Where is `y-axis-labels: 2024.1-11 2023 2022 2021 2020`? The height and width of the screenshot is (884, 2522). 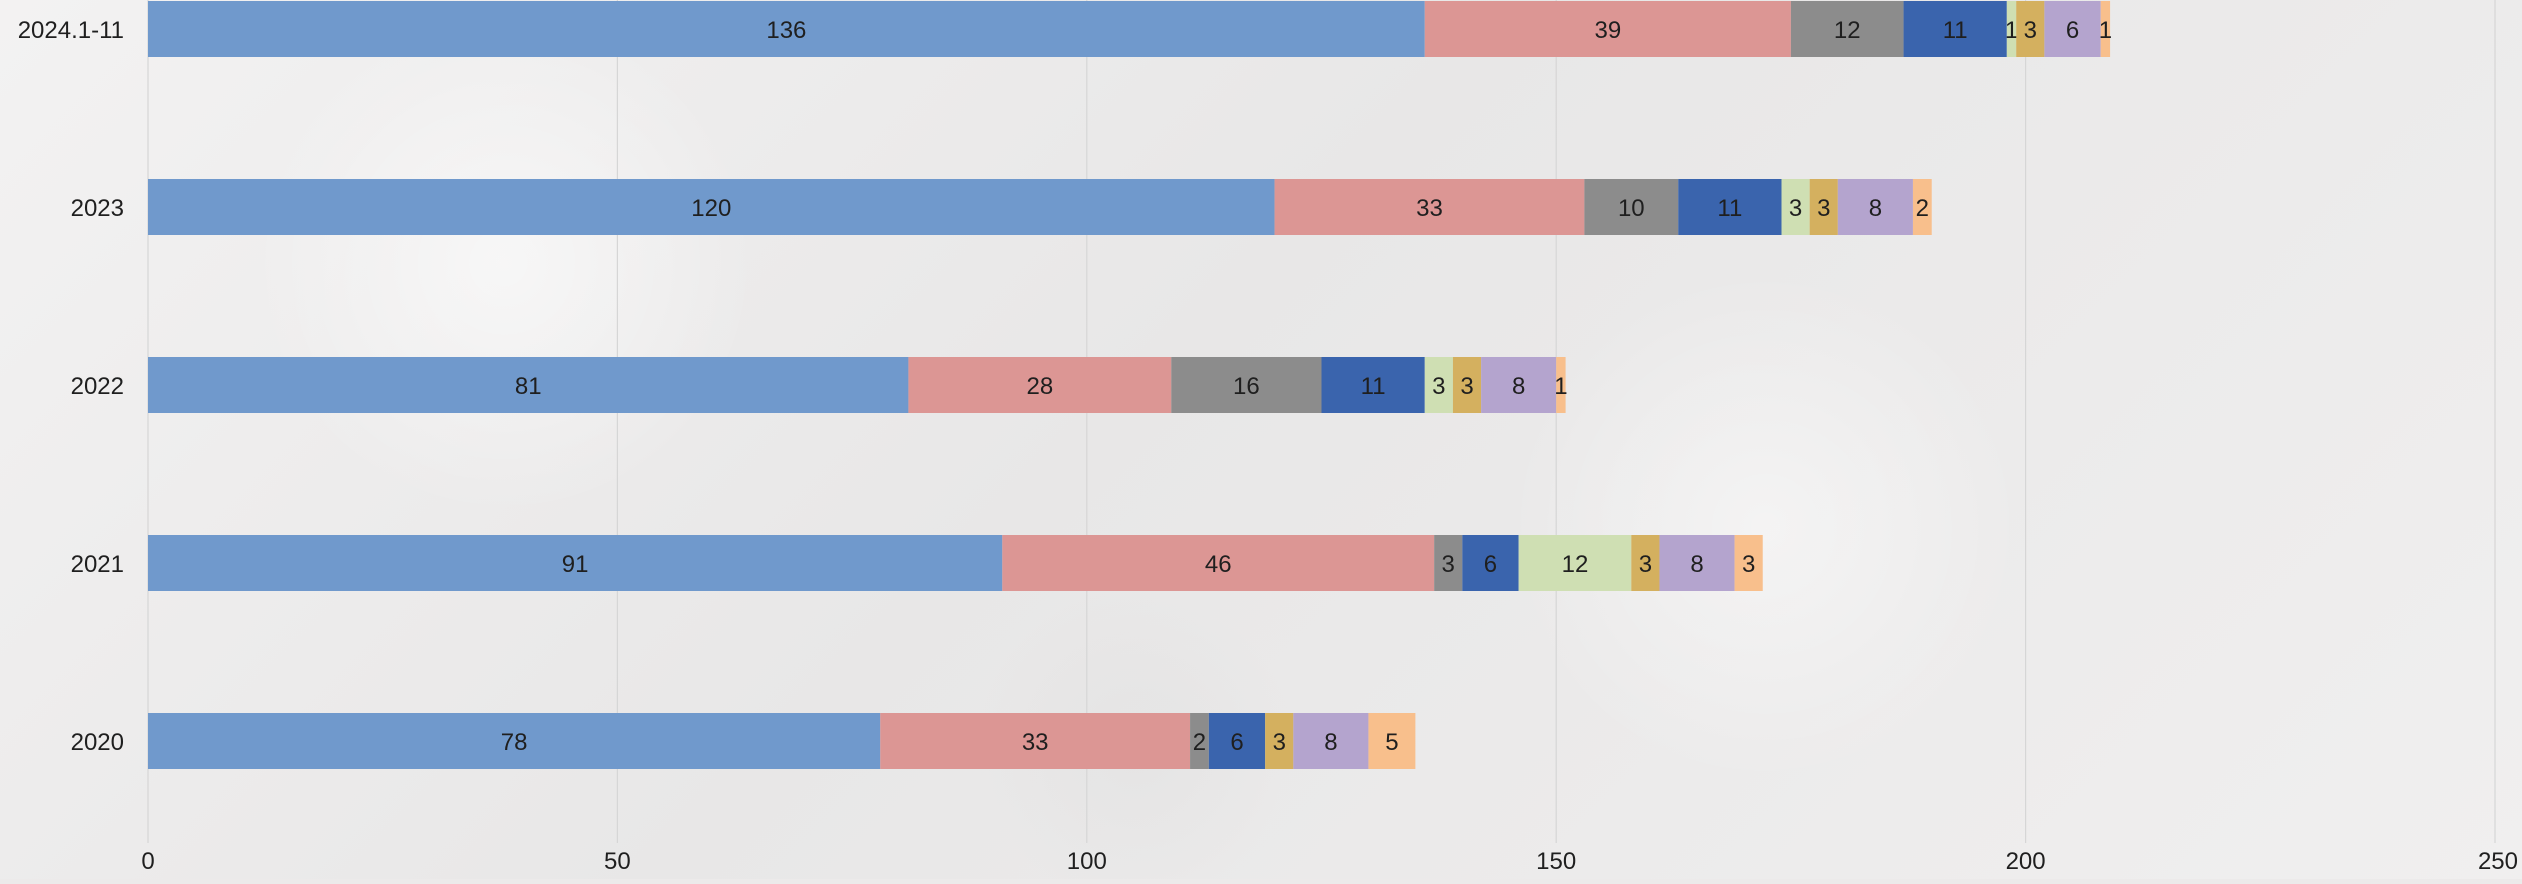
y-axis-labels: 2024.1-11 2023 2022 2021 2020 is located at coordinates (71, 386).